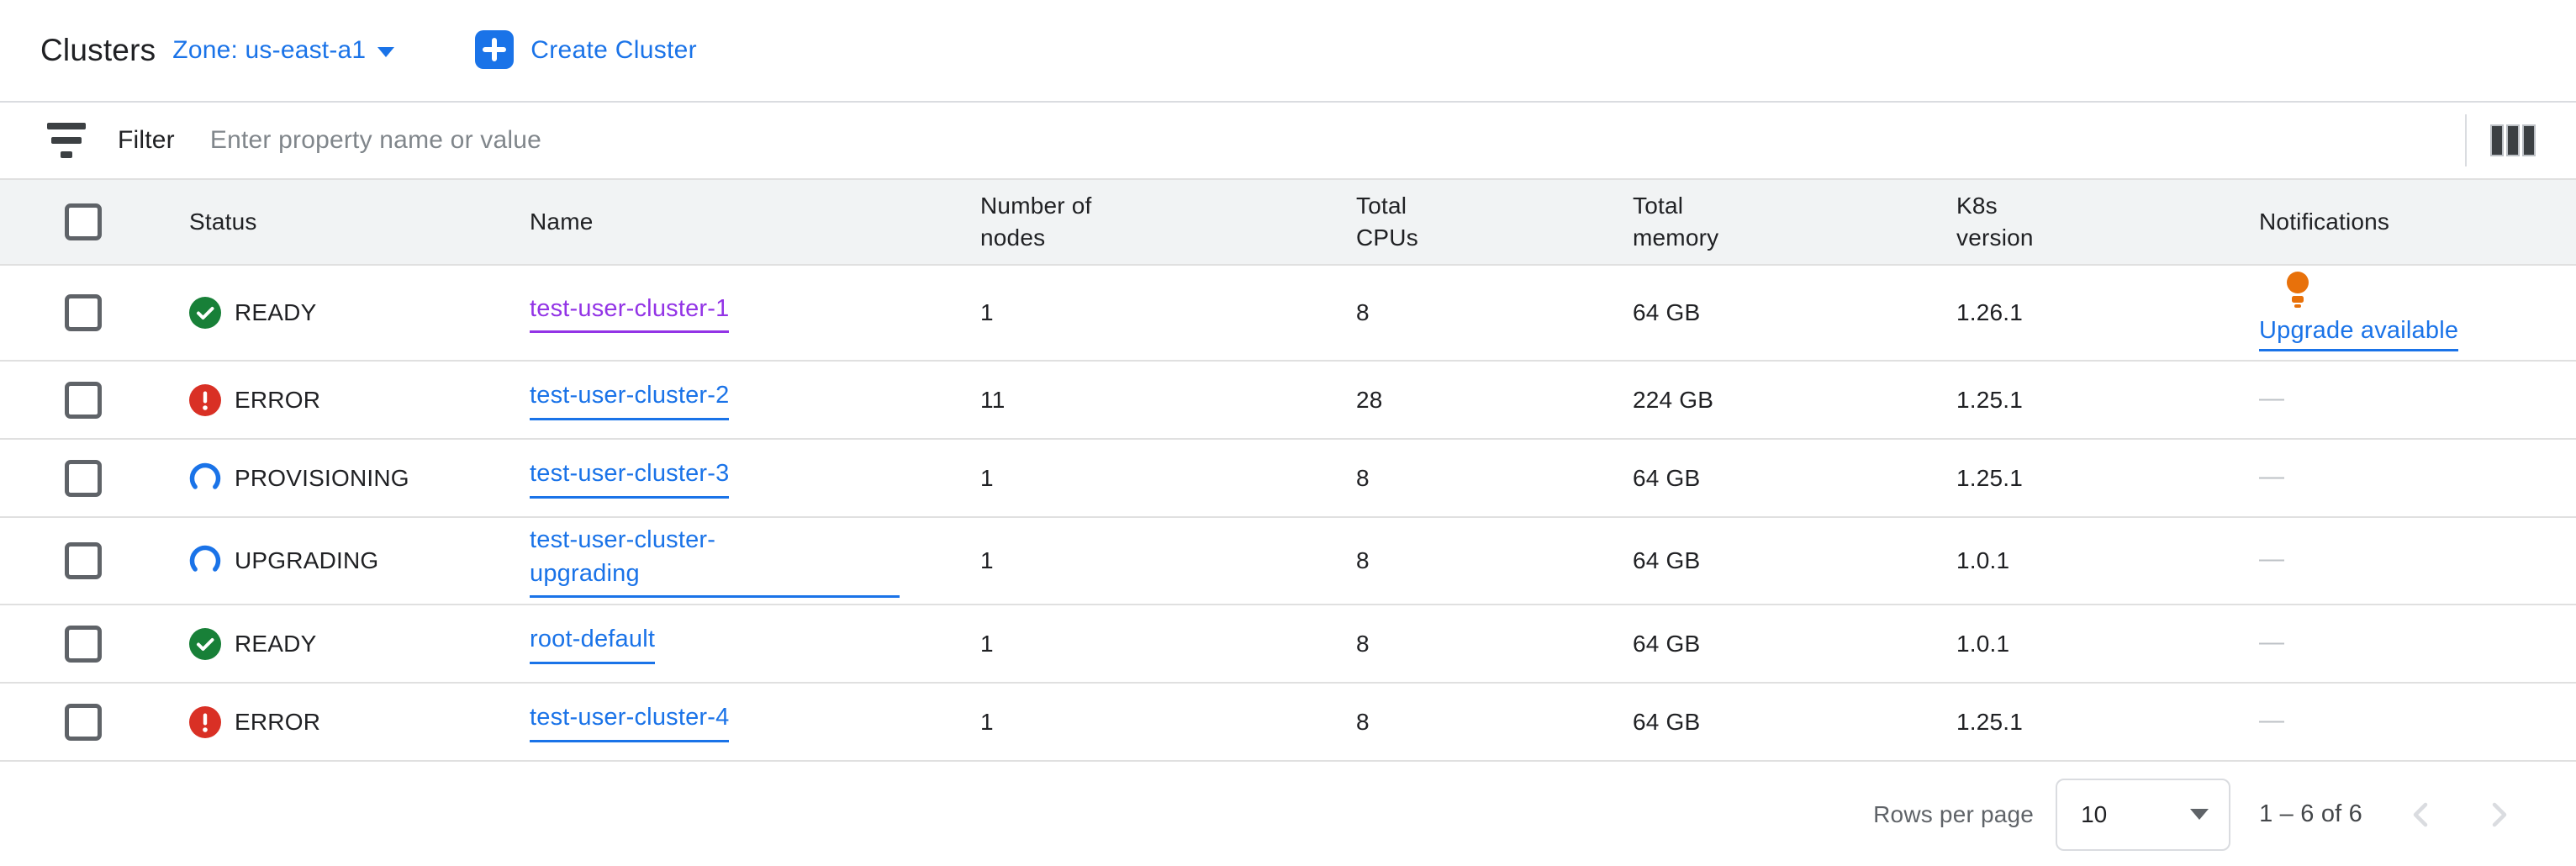 The width and height of the screenshot is (2576, 866). I want to click on lightbulb-icon, so click(2297, 293).